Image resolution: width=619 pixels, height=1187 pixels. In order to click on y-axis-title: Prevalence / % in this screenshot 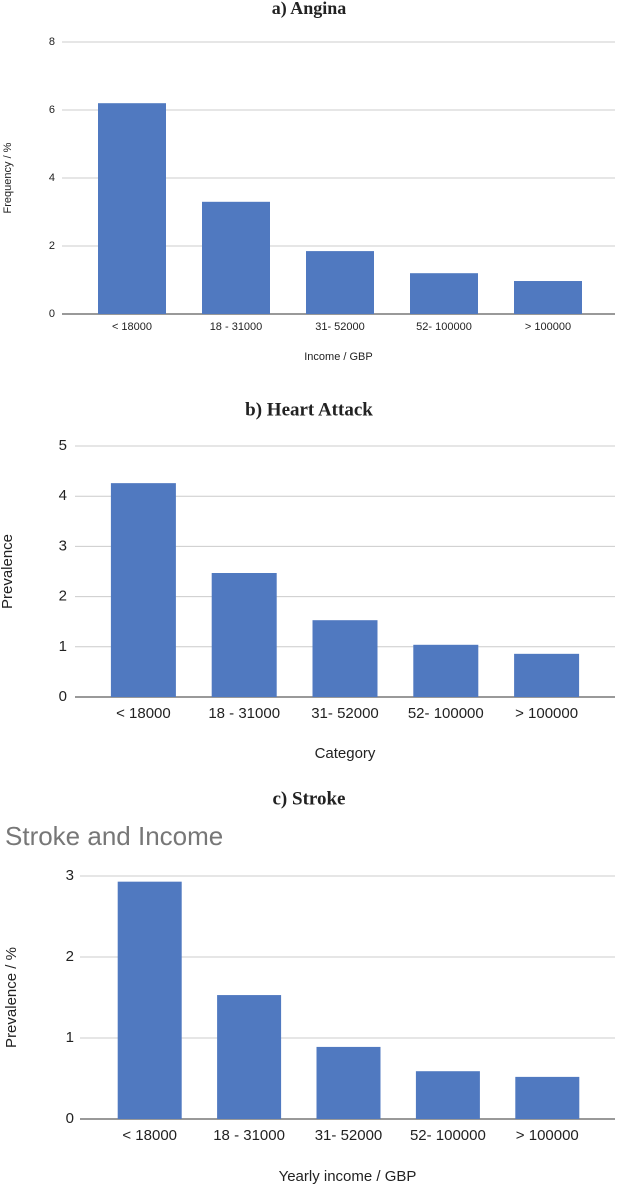, I will do `click(11, 997)`.